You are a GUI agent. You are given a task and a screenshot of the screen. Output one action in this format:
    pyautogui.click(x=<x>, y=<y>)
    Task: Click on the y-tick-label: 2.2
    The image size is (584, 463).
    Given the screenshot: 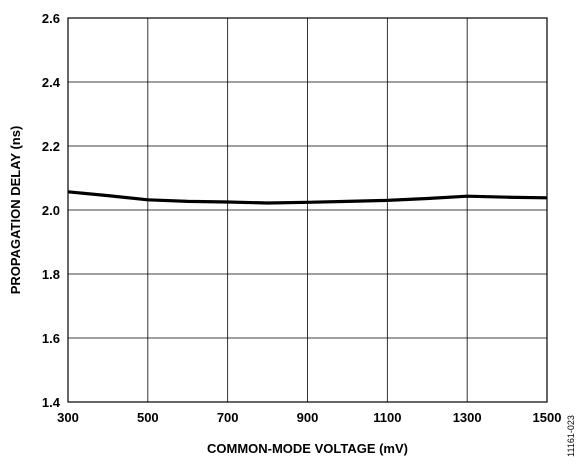 What is the action you would take?
    pyautogui.click(x=51, y=146)
    